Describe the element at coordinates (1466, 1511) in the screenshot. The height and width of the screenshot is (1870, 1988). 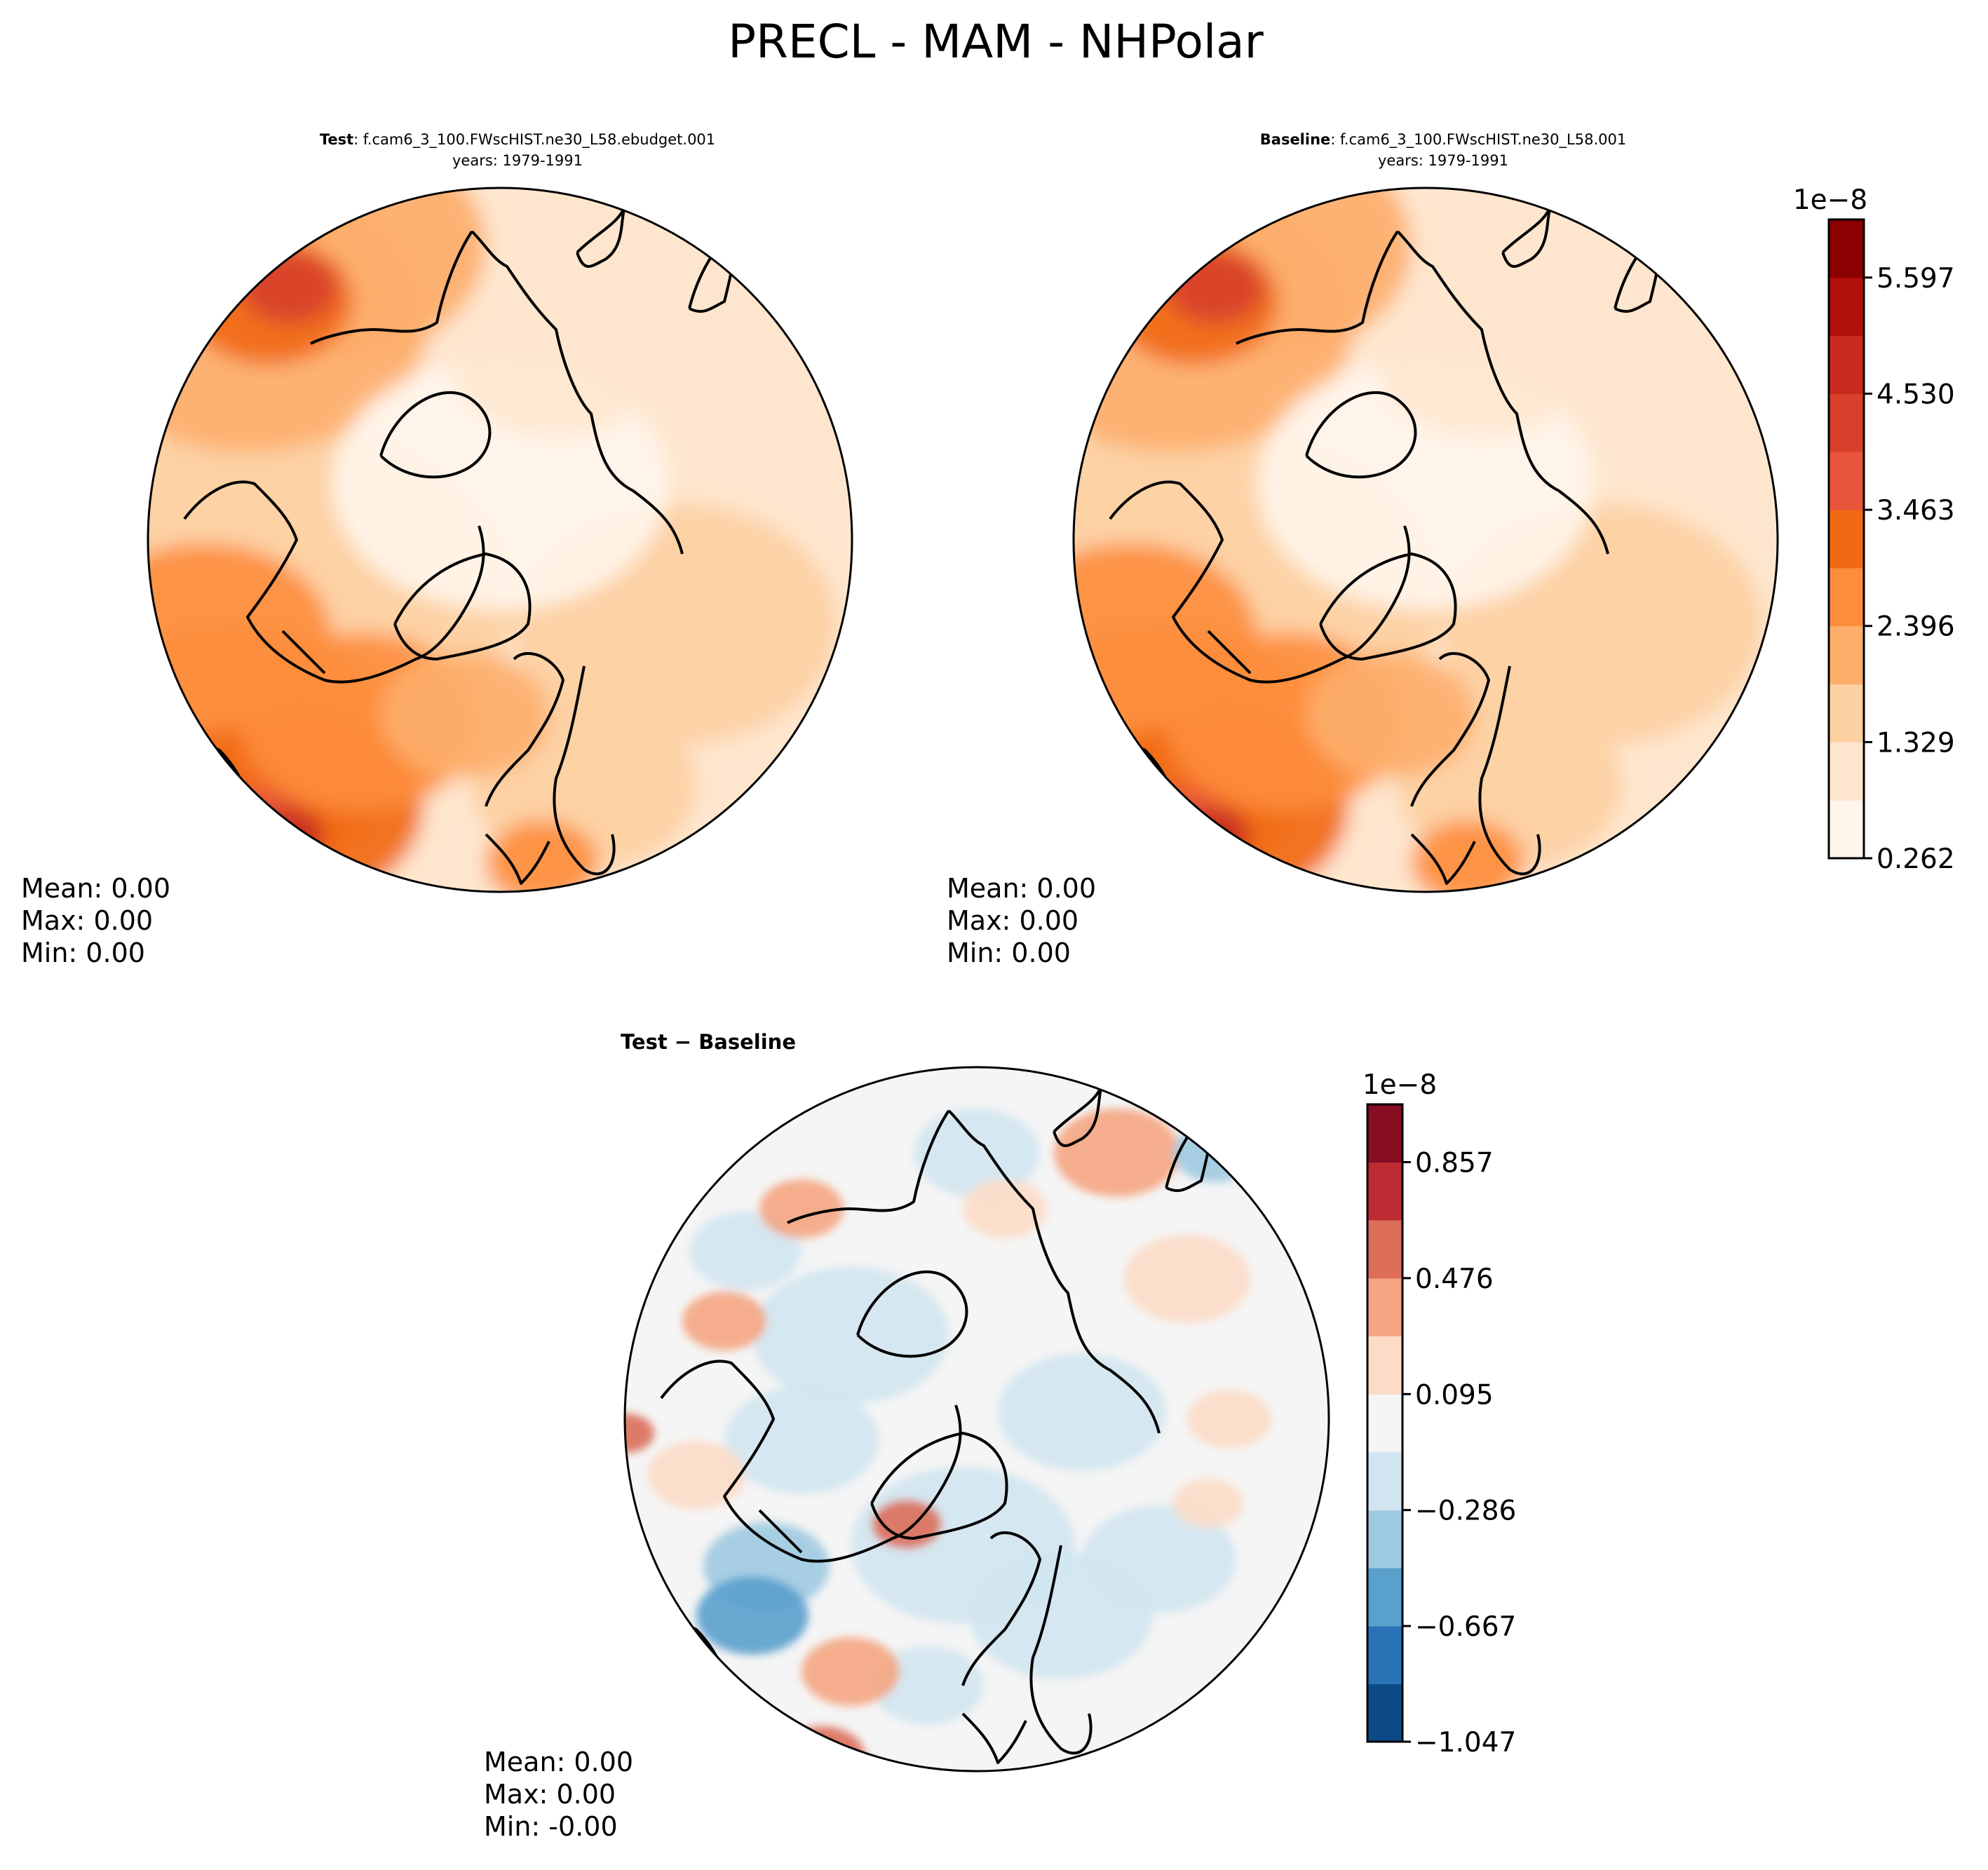
I see `div-colorbar-tick-label-2: −0.286` at that location.